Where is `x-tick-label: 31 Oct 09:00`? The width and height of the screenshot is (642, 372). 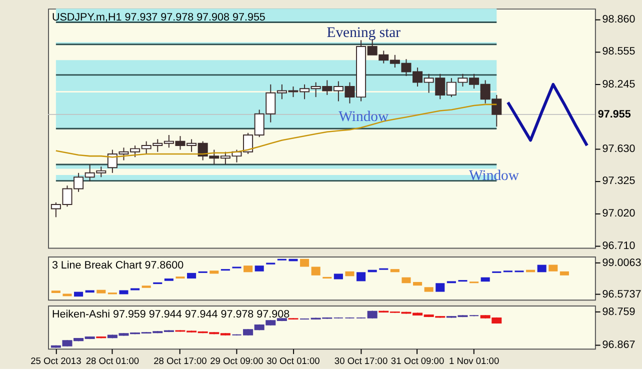
x-tick-label: 31 Oct 09:00 is located at coordinates (417, 361).